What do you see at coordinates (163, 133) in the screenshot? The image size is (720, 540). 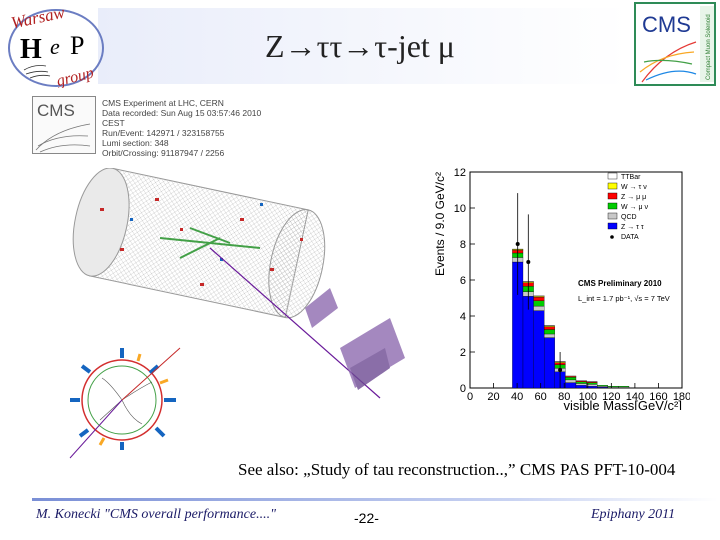 I see `event-line: Run/Event: 142971 / 323158755` at bounding box center [163, 133].